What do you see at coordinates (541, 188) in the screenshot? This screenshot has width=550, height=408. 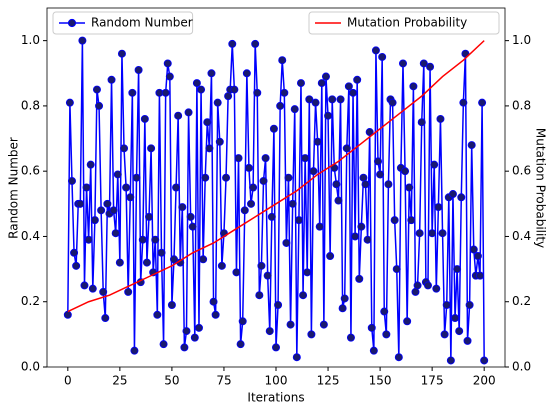 I see `y2-axis-label: Mutation Probability` at bounding box center [541, 188].